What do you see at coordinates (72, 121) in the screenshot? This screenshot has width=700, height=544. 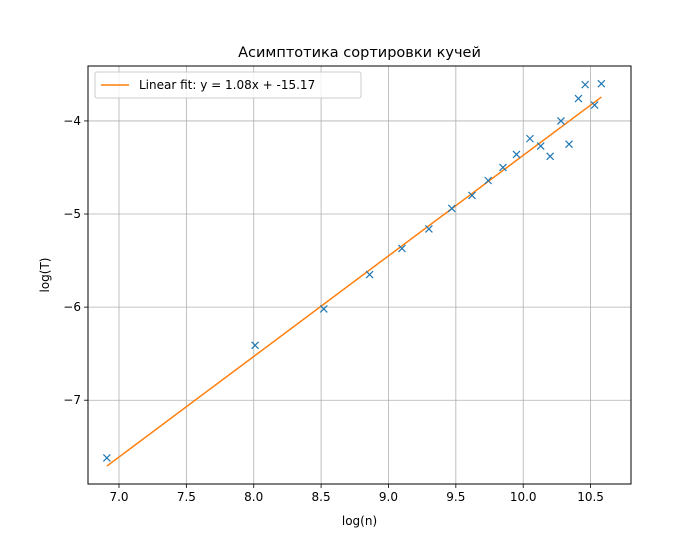 I see `y-tick-label: −4` at bounding box center [72, 121].